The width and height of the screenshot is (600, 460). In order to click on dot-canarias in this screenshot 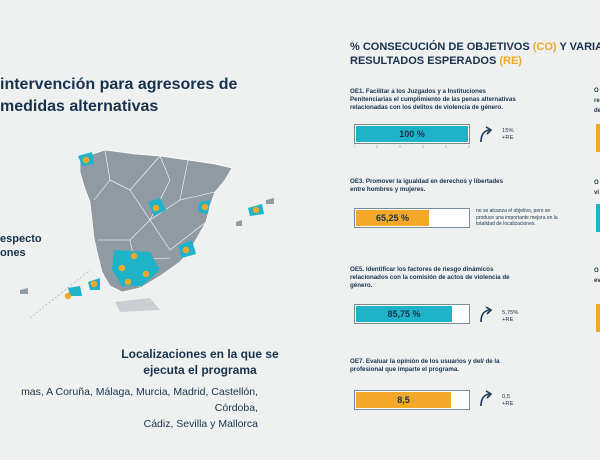, I will do `click(68, 296)`.